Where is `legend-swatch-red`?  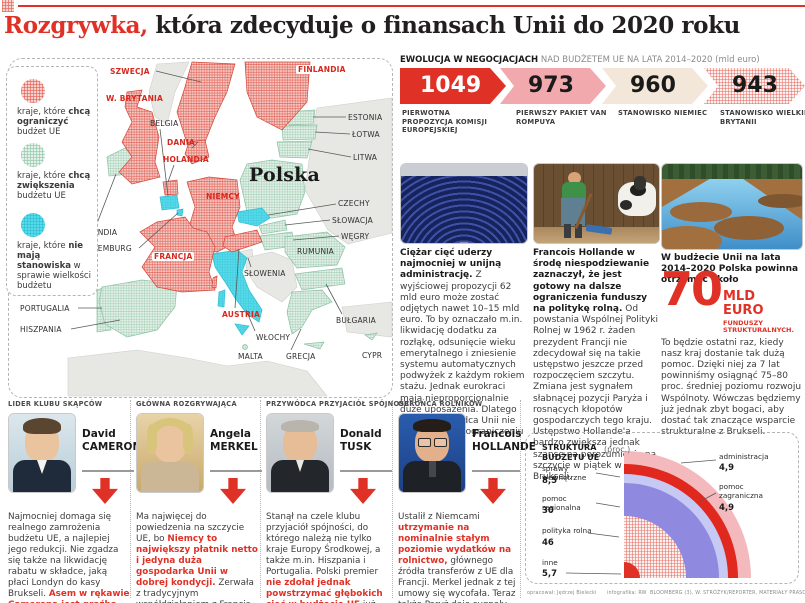 legend-swatch-red is located at coordinates (33, 91).